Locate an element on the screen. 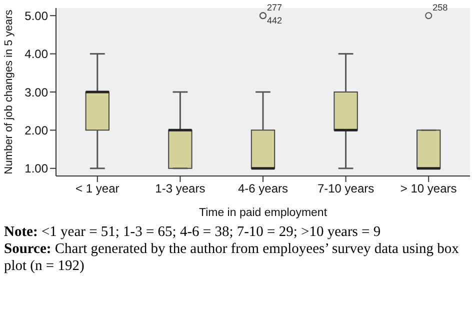  source-note: Source: Chart generated by the author from employees’ survey data using box plot (n = 192) is located at coordinates (232, 258).